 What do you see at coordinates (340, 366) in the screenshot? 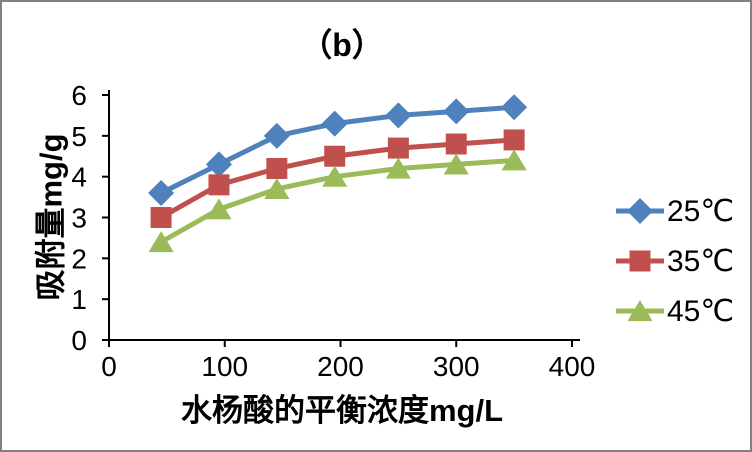
I see `x-tick-label: 200` at bounding box center [340, 366].